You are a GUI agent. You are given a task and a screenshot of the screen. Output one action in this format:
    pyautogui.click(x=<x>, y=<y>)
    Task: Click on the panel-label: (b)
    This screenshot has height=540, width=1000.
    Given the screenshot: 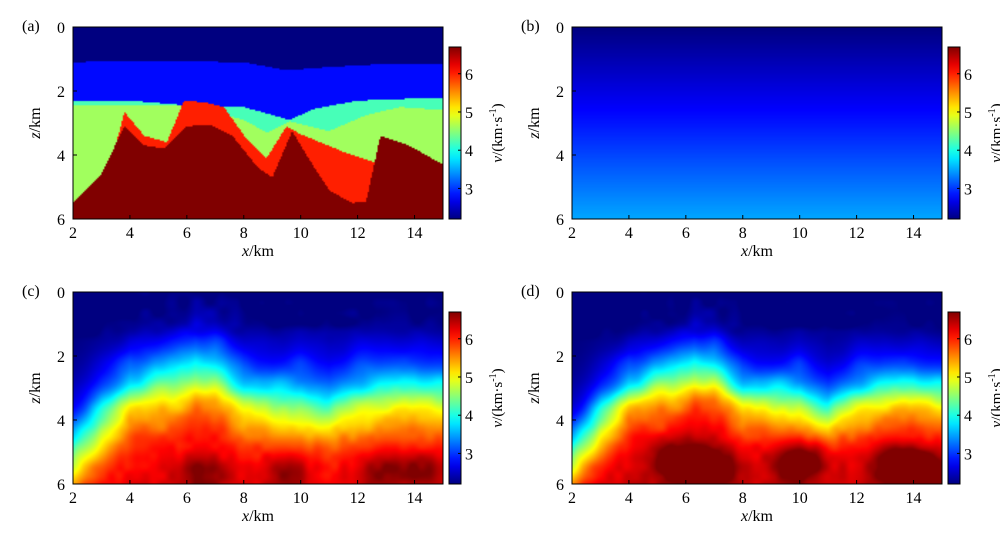 What is the action you would take?
    pyautogui.click(x=530, y=26)
    